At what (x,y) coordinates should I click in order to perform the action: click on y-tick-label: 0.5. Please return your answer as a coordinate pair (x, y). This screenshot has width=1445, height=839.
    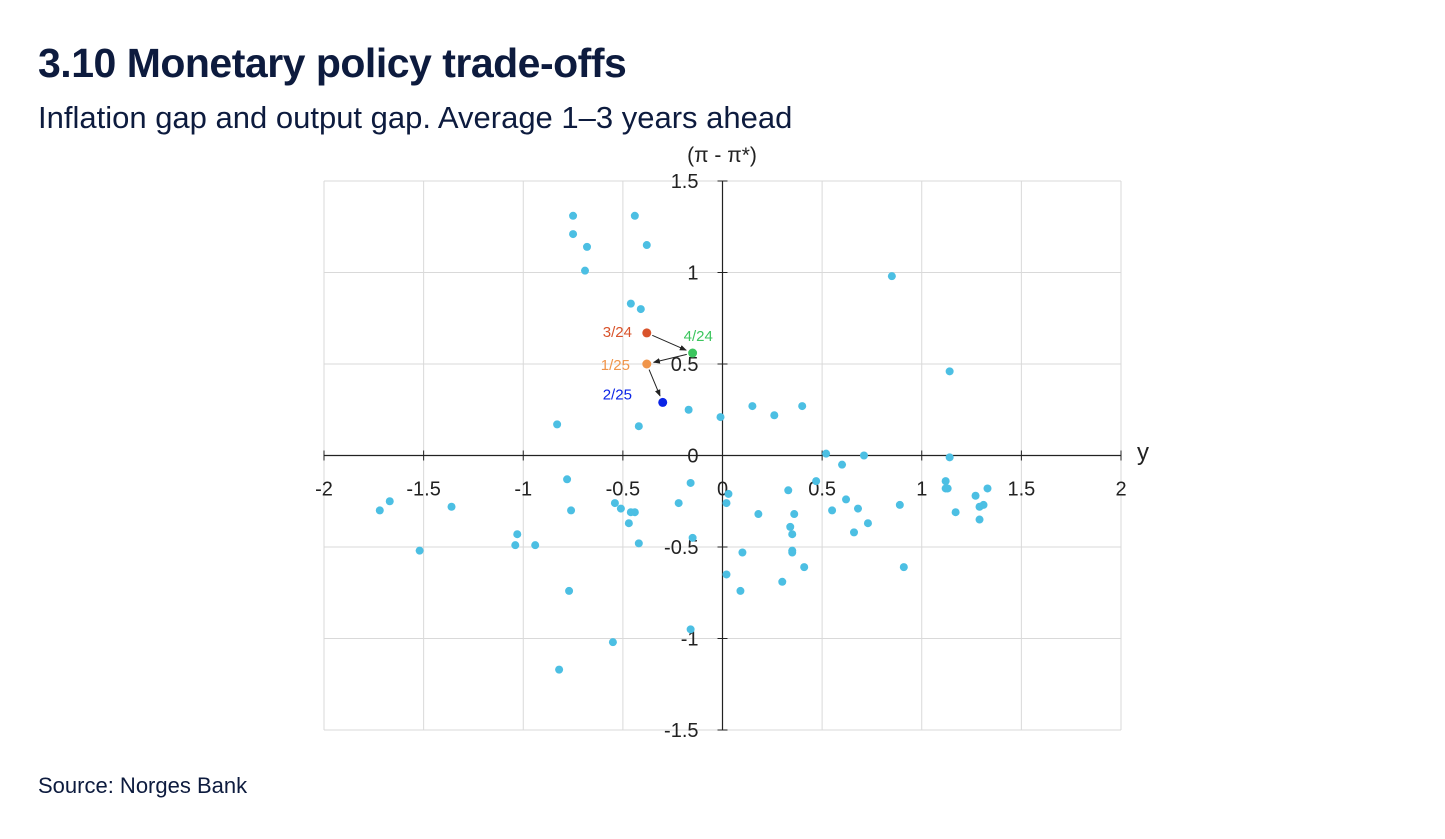
    Looking at the image, I should click on (685, 365).